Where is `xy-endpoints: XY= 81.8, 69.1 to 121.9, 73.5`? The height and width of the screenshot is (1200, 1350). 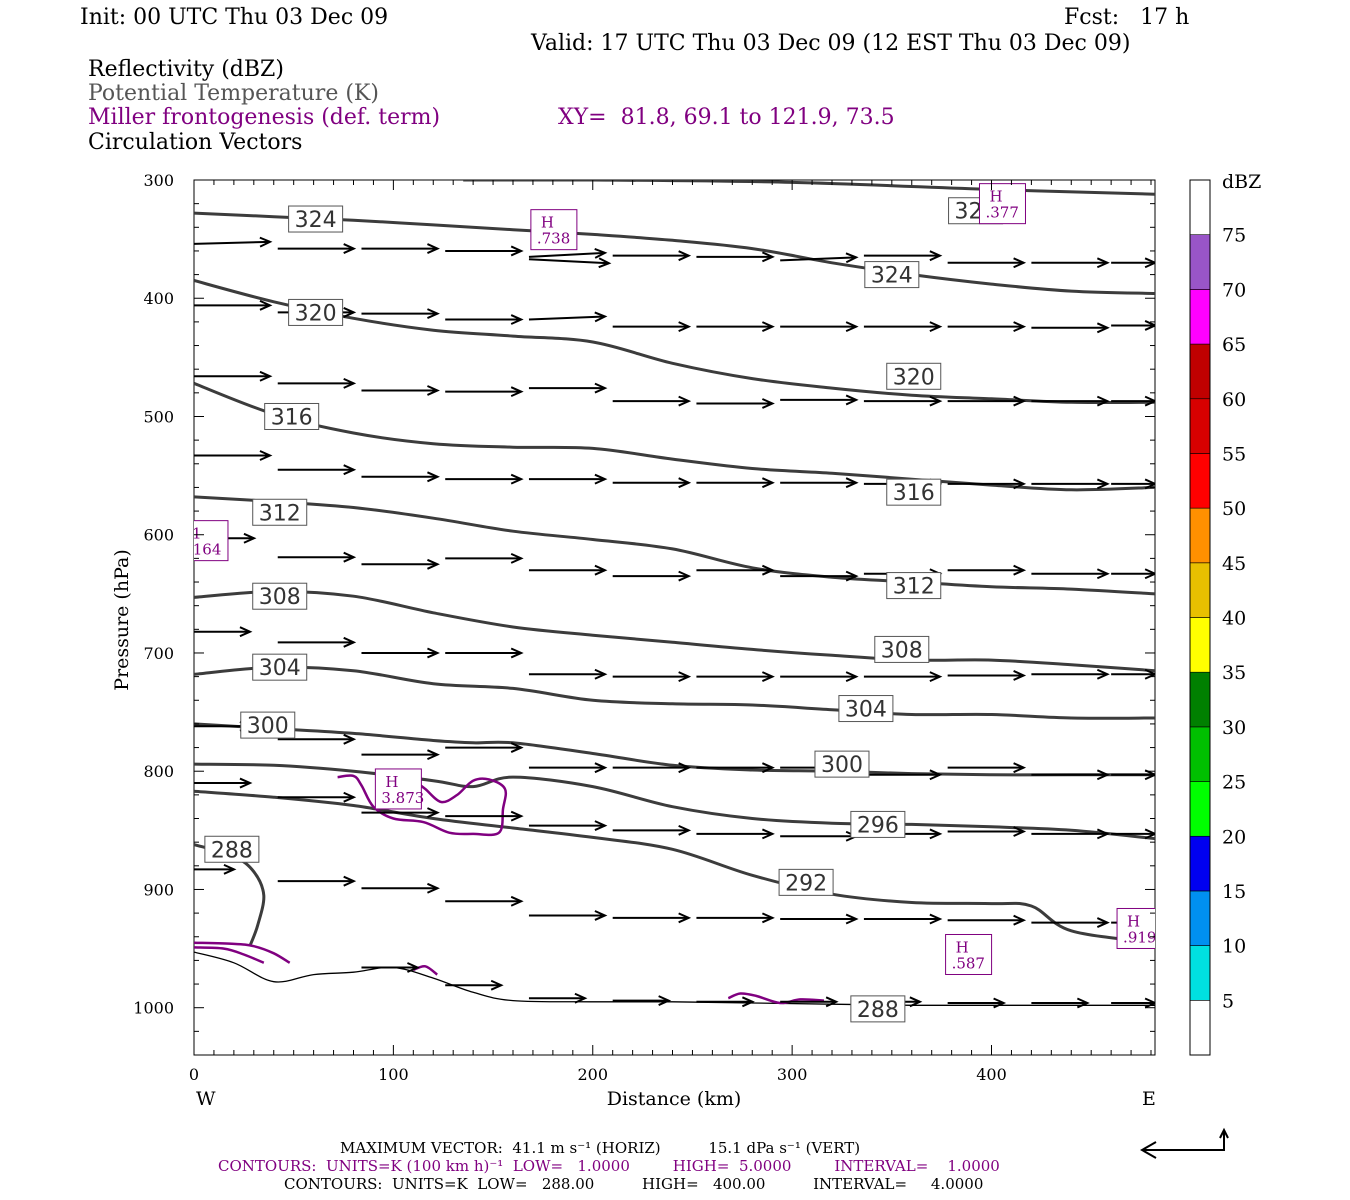
xy-endpoints: XY= 81.8, 69.1 to 121.9, 73.5 is located at coordinates (726, 117).